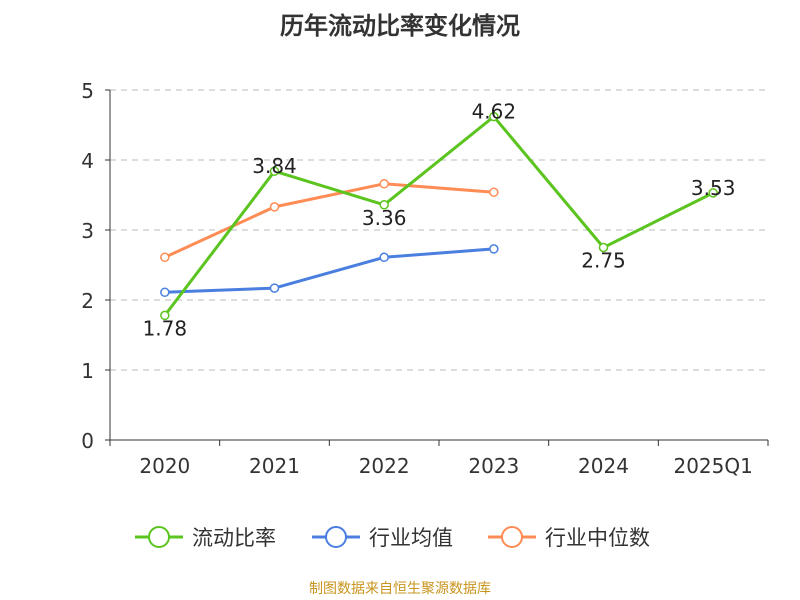  I want to click on data-label: 1.78, so click(165, 328).